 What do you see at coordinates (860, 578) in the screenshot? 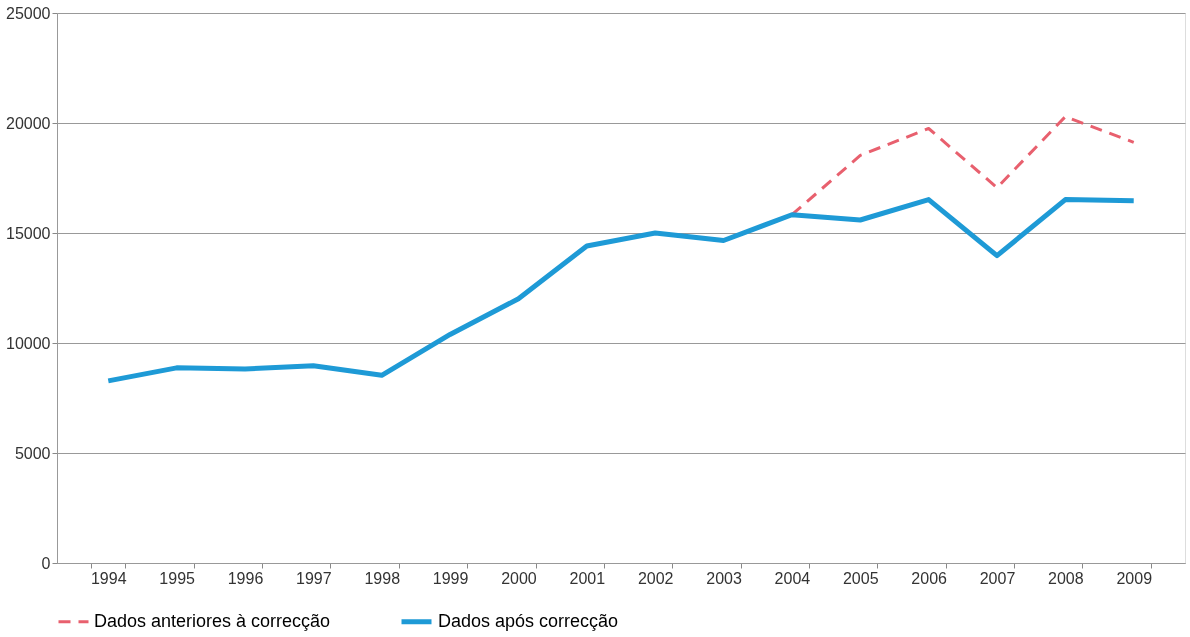
I see `x-tick-label: 2005` at bounding box center [860, 578].